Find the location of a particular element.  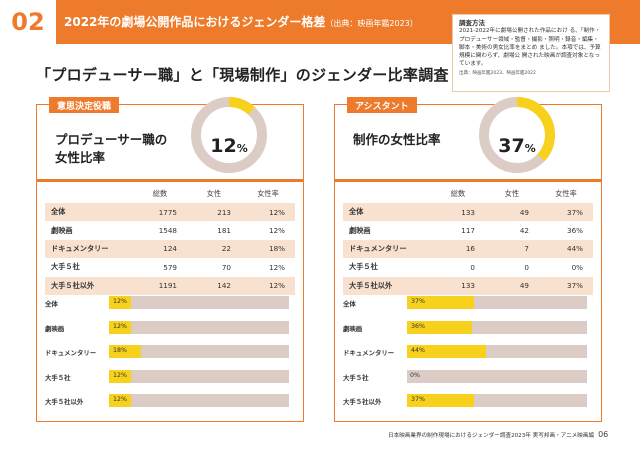

page-title: 「プロデューサー職」と「現場制作」のジェンダー比率調査 is located at coordinates (242, 75).